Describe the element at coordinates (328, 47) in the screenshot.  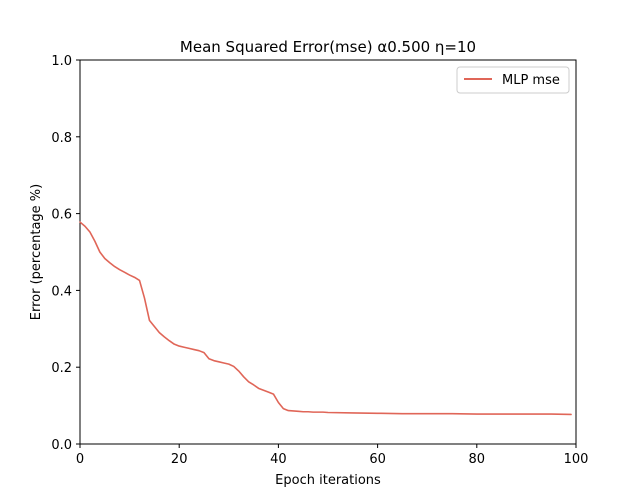
I see `chart-title: Mean Squared Error(mse) α0.500 η=10` at that location.